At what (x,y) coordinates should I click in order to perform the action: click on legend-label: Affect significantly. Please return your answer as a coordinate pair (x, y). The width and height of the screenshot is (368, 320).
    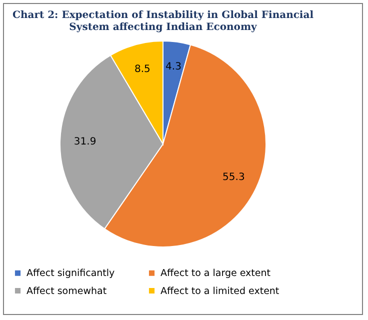
    Looking at the image, I should click on (71, 274).